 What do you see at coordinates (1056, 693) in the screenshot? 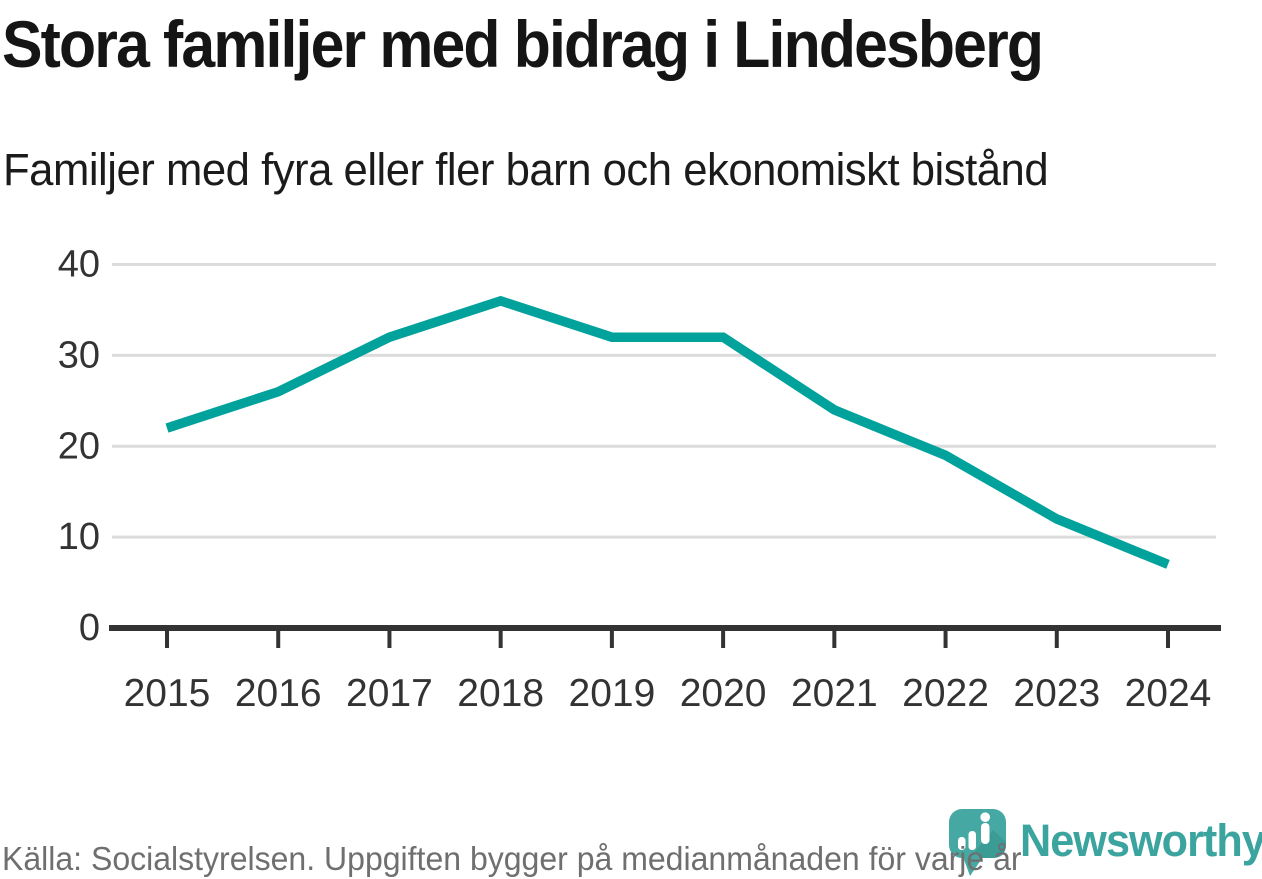
I see `x-axis-tick-label: 2023` at bounding box center [1056, 693].